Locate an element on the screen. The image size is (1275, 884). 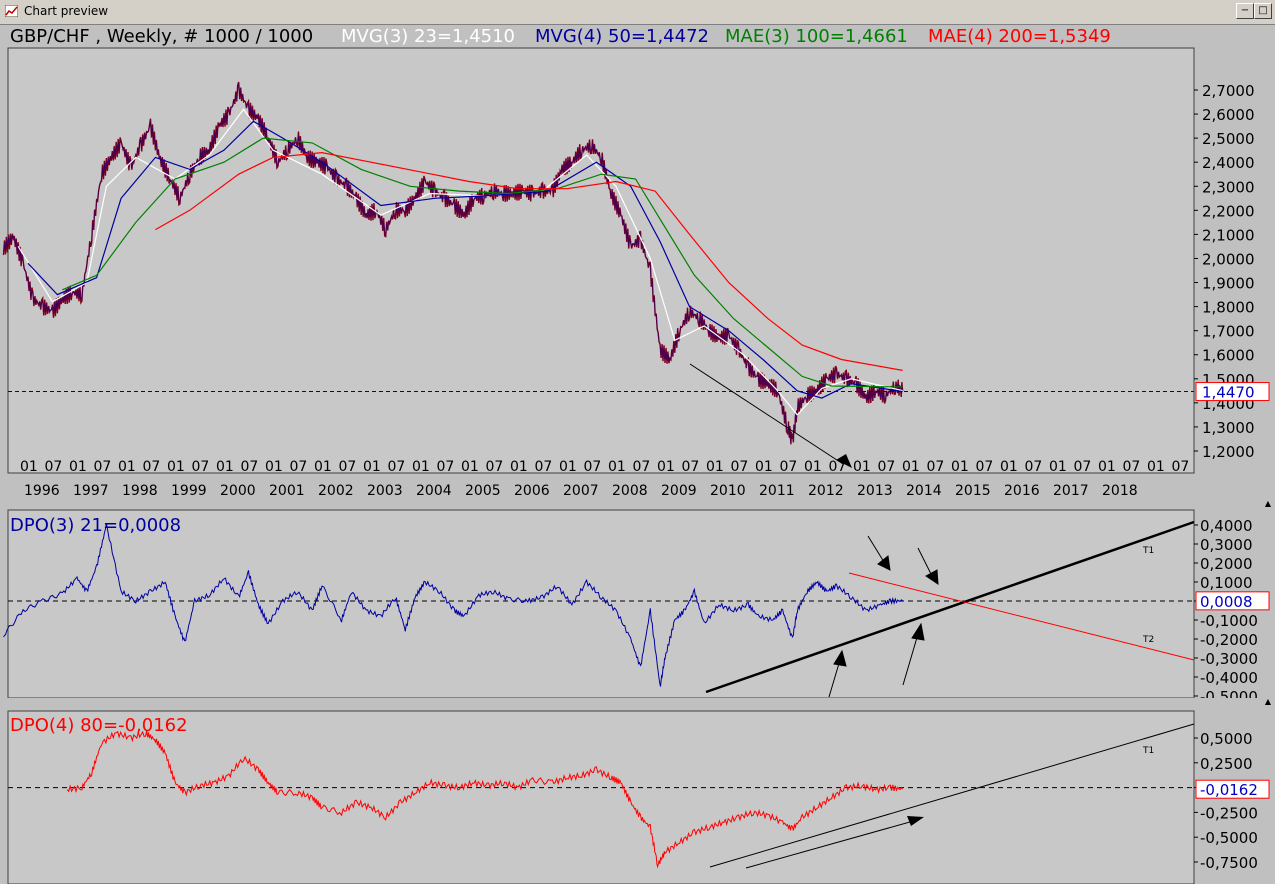
price-y-tick-label: 1,2000 is located at coordinates (1228, 452).